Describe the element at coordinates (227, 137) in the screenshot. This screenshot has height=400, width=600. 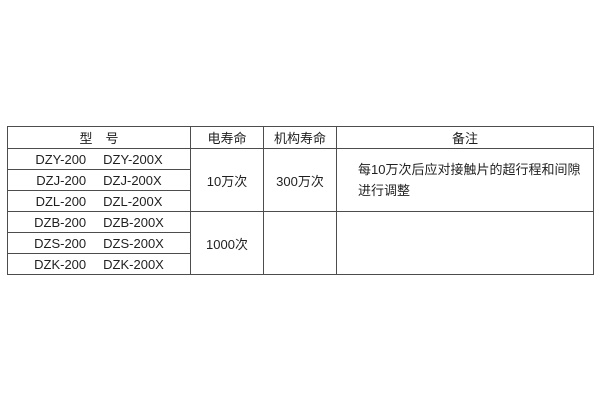
I see `header-electrical-life: 电寿命` at that location.